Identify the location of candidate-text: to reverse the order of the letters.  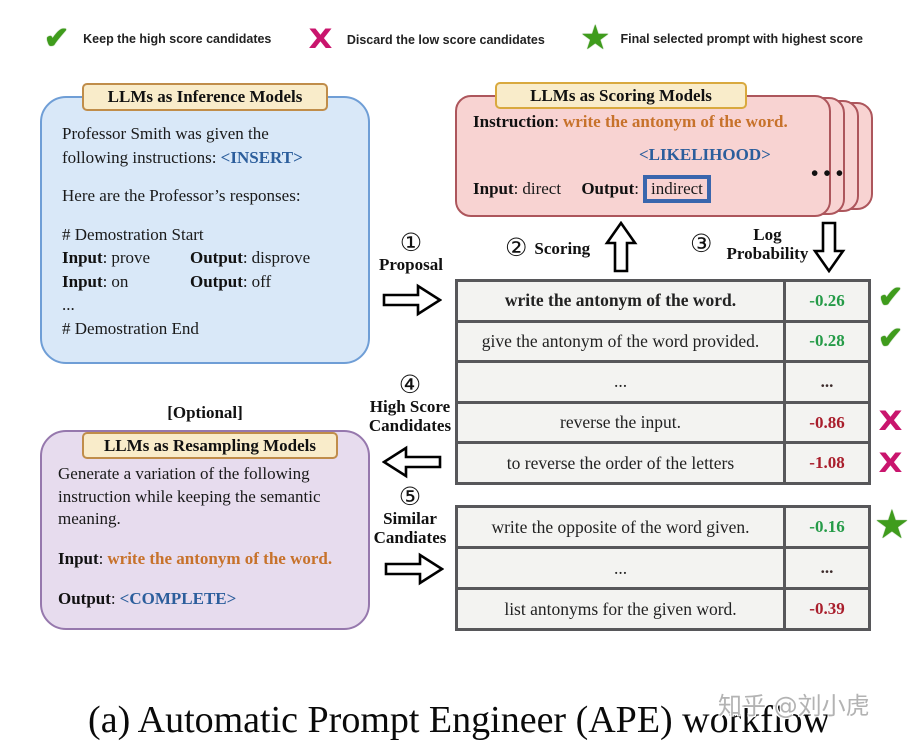
(620, 462).